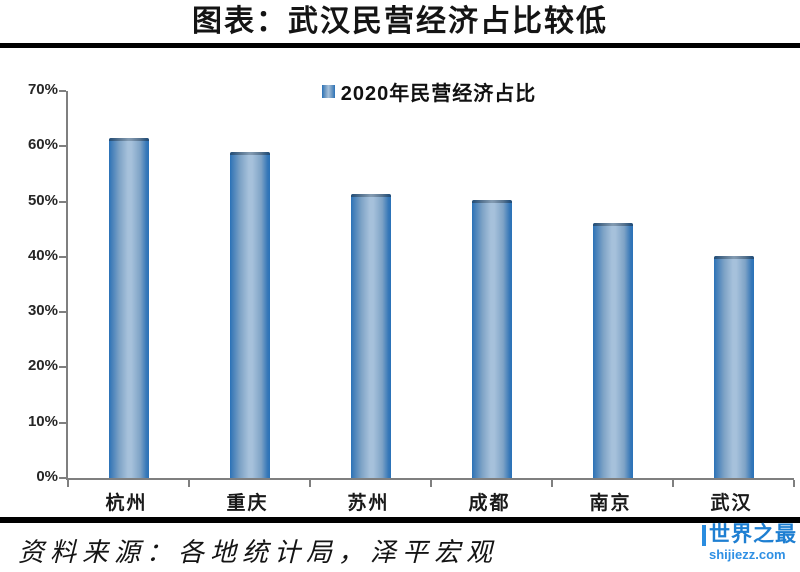 The image size is (800, 572). I want to click on top-divider, so click(400, 45).